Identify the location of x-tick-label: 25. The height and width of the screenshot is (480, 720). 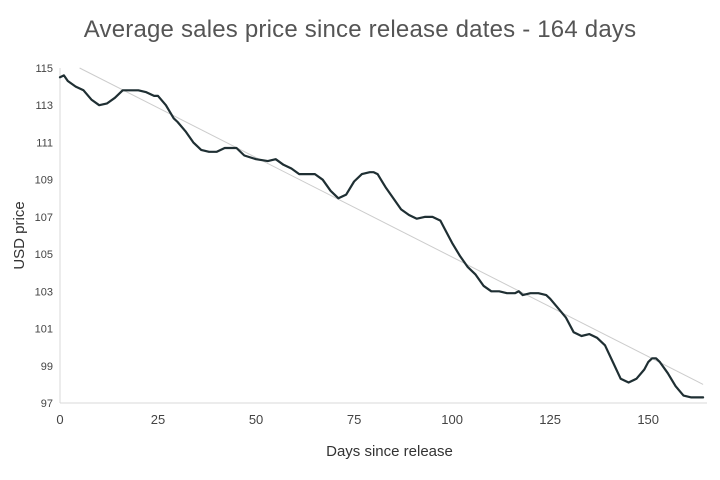
(158, 419).